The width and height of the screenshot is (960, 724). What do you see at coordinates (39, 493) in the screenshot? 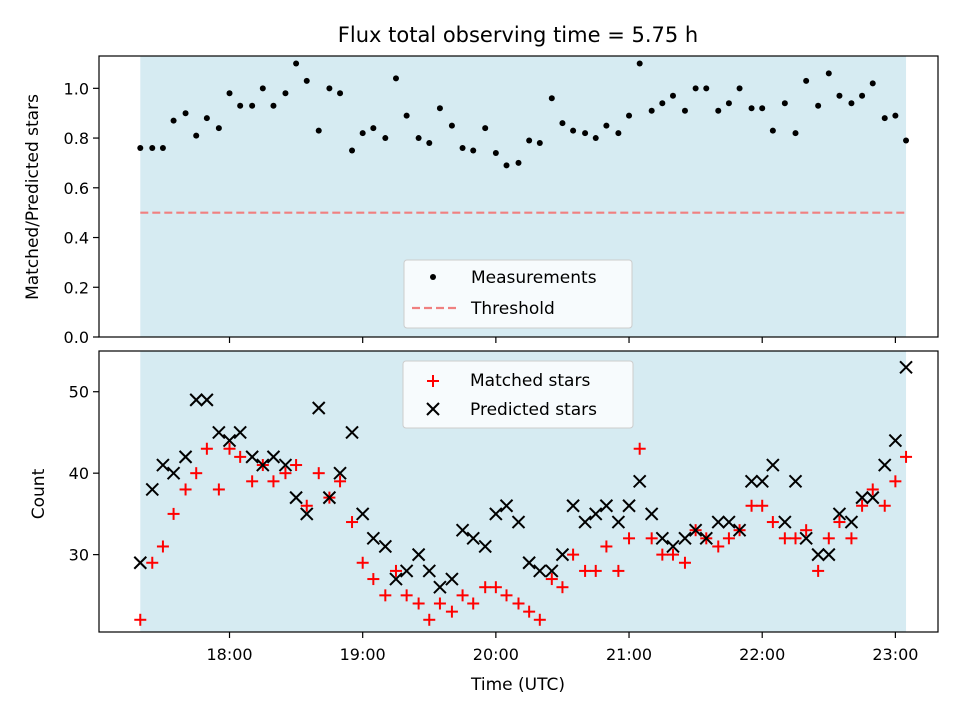
I see `bottom-y-axis-label: Count` at bounding box center [39, 493].